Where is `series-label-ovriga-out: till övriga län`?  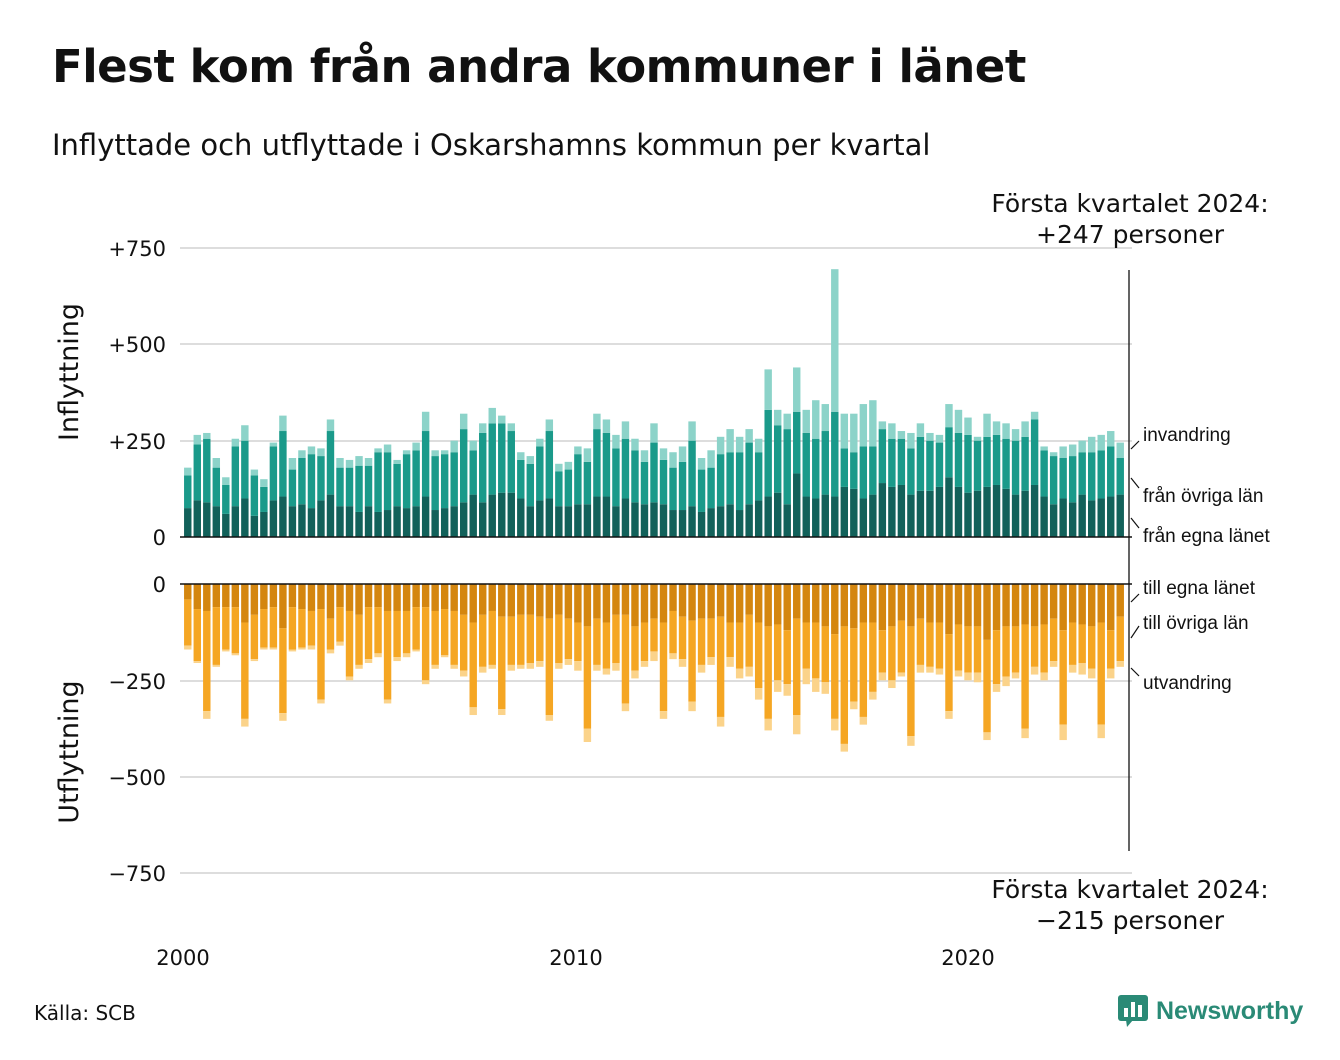 series-label-ovriga-out: till övriga län is located at coordinates (1196, 623).